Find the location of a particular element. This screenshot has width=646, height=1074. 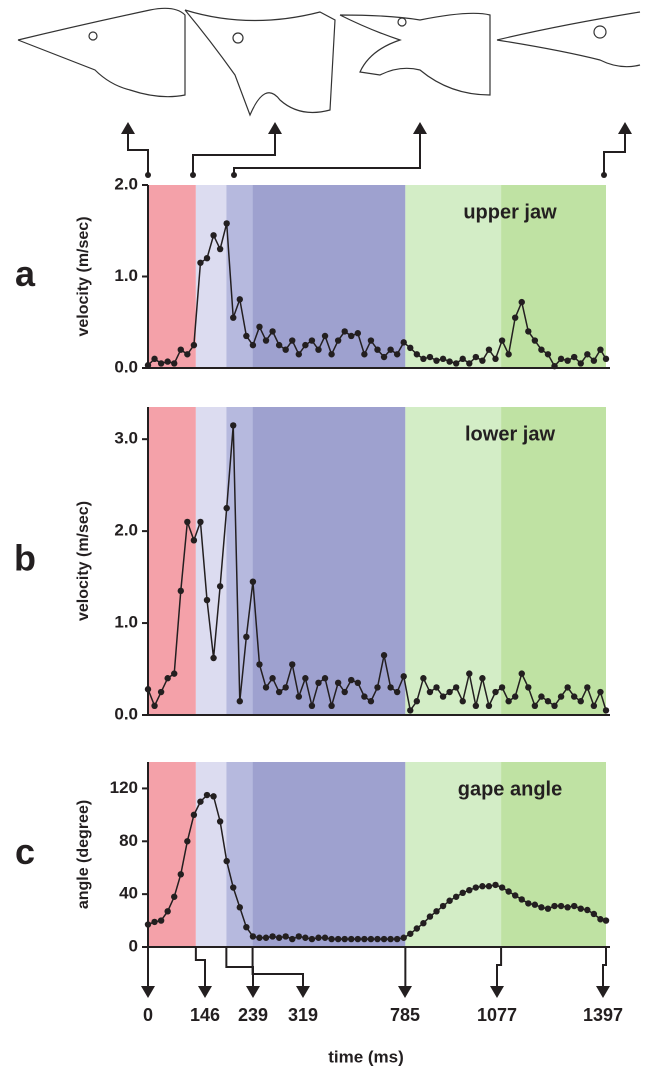

y-axis-label: velocity (m/sec) is located at coordinates (83, 561).